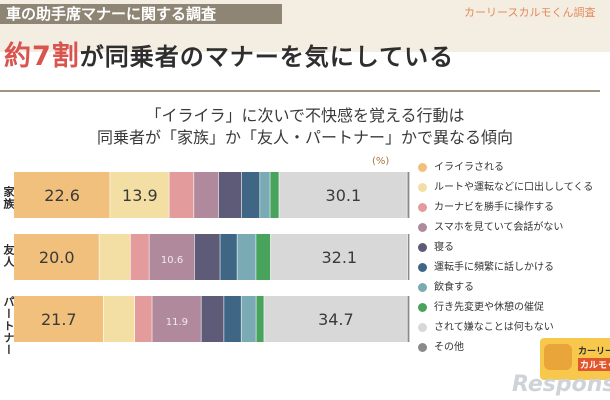 The image size is (610, 400). What do you see at coordinates (469, 167) in the screenshot?
I see `legend-label: イライラされる` at bounding box center [469, 167].